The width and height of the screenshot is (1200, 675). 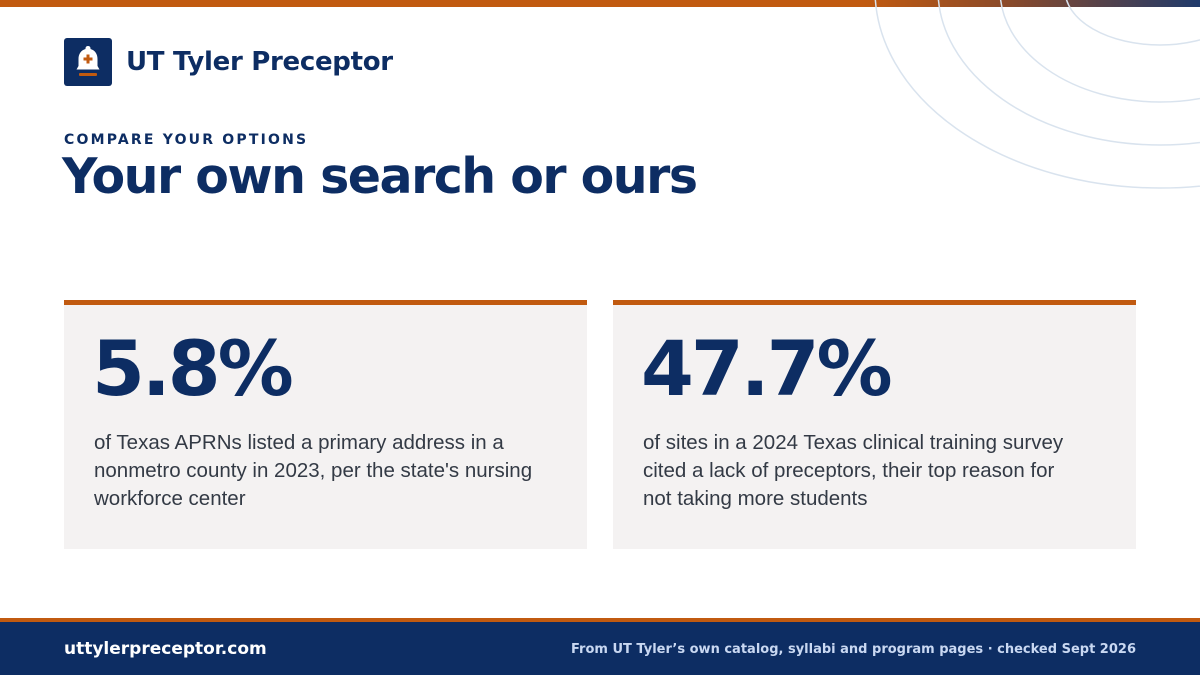 What do you see at coordinates (165, 649) in the screenshot?
I see `footer-url-link: uttylerpreceptor.com` at bounding box center [165, 649].